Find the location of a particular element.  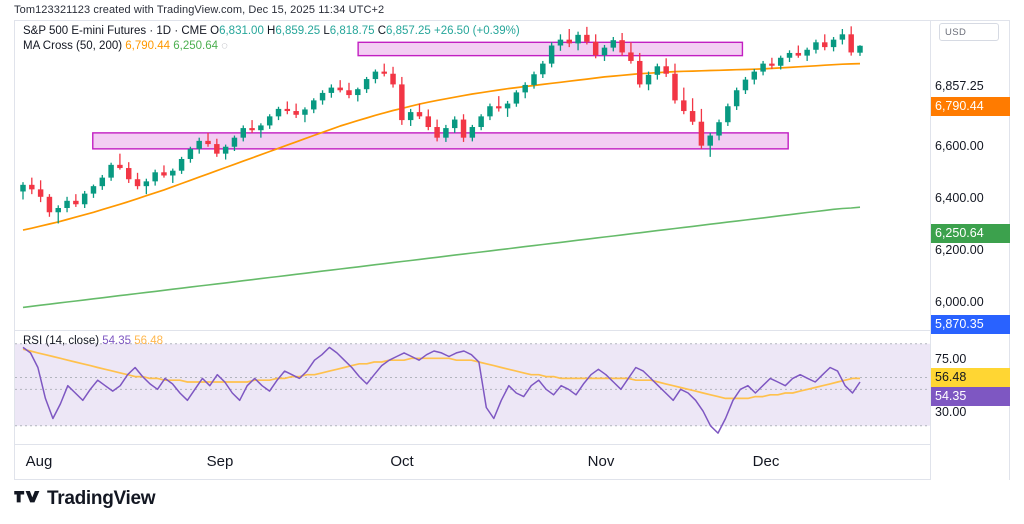

time-axis-label: Nov is located at coordinates (601, 461).